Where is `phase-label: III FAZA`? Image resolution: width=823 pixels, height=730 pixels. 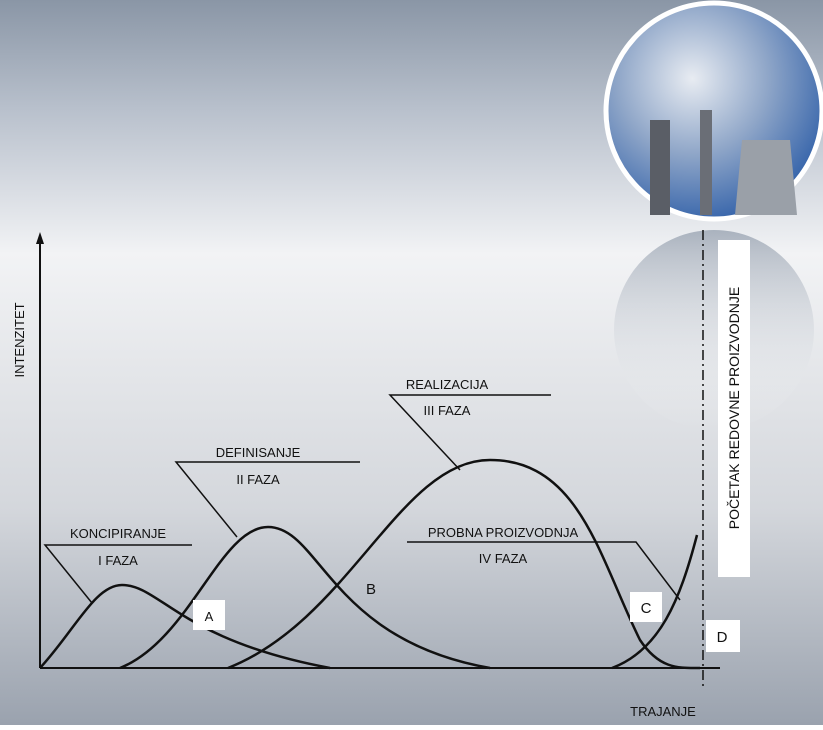
phase-label: III FAZA is located at coordinates (447, 410).